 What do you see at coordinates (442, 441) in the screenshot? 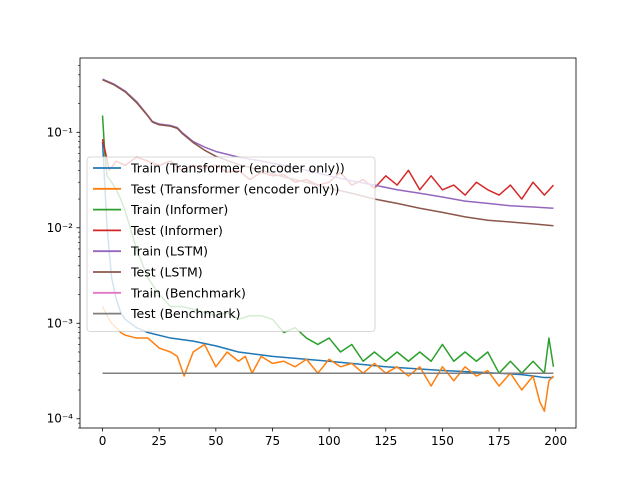
I see `x-tick-label: 150` at bounding box center [442, 441].